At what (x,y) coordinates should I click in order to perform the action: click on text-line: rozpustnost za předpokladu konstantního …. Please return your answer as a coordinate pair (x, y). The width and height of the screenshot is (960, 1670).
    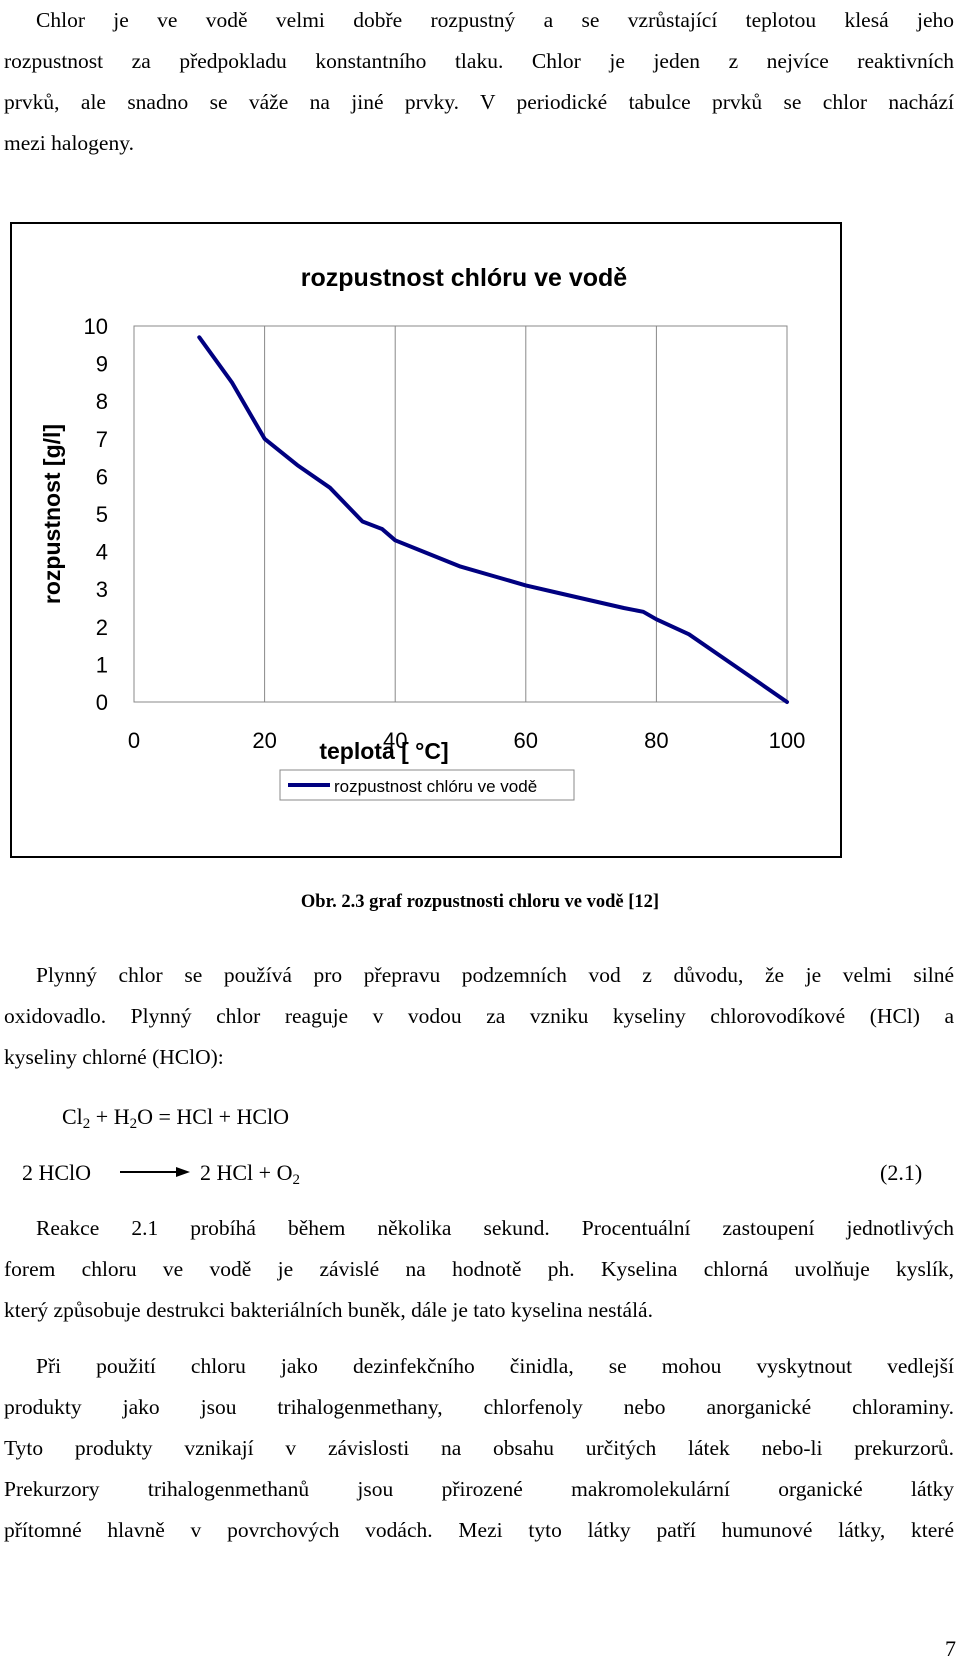
    Looking at the image, I should click on (479, 61).